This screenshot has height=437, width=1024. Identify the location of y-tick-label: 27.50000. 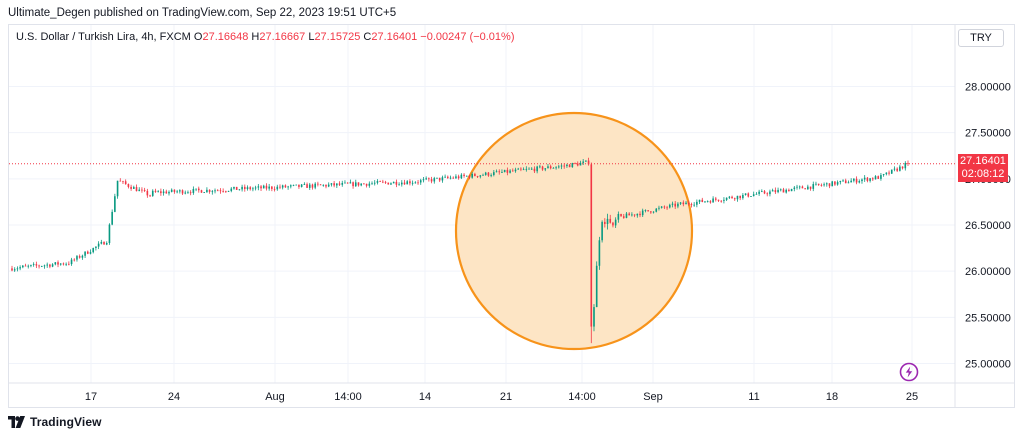
(988, 134).